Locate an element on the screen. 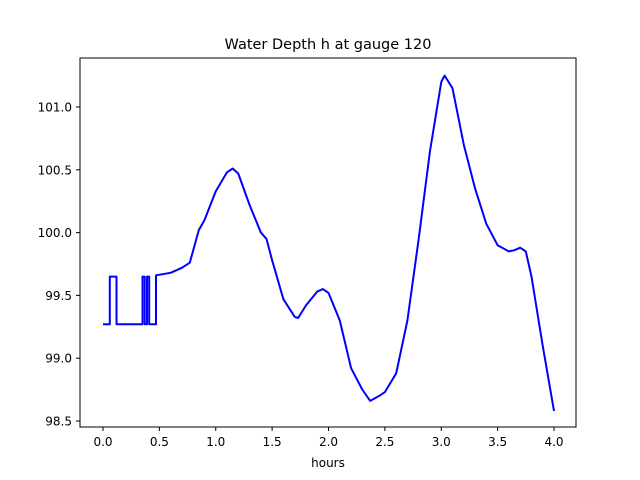 The height and width of the screenshot is (480, 640). x-tick-label: 1.0 is located at coordinates (215, 442).